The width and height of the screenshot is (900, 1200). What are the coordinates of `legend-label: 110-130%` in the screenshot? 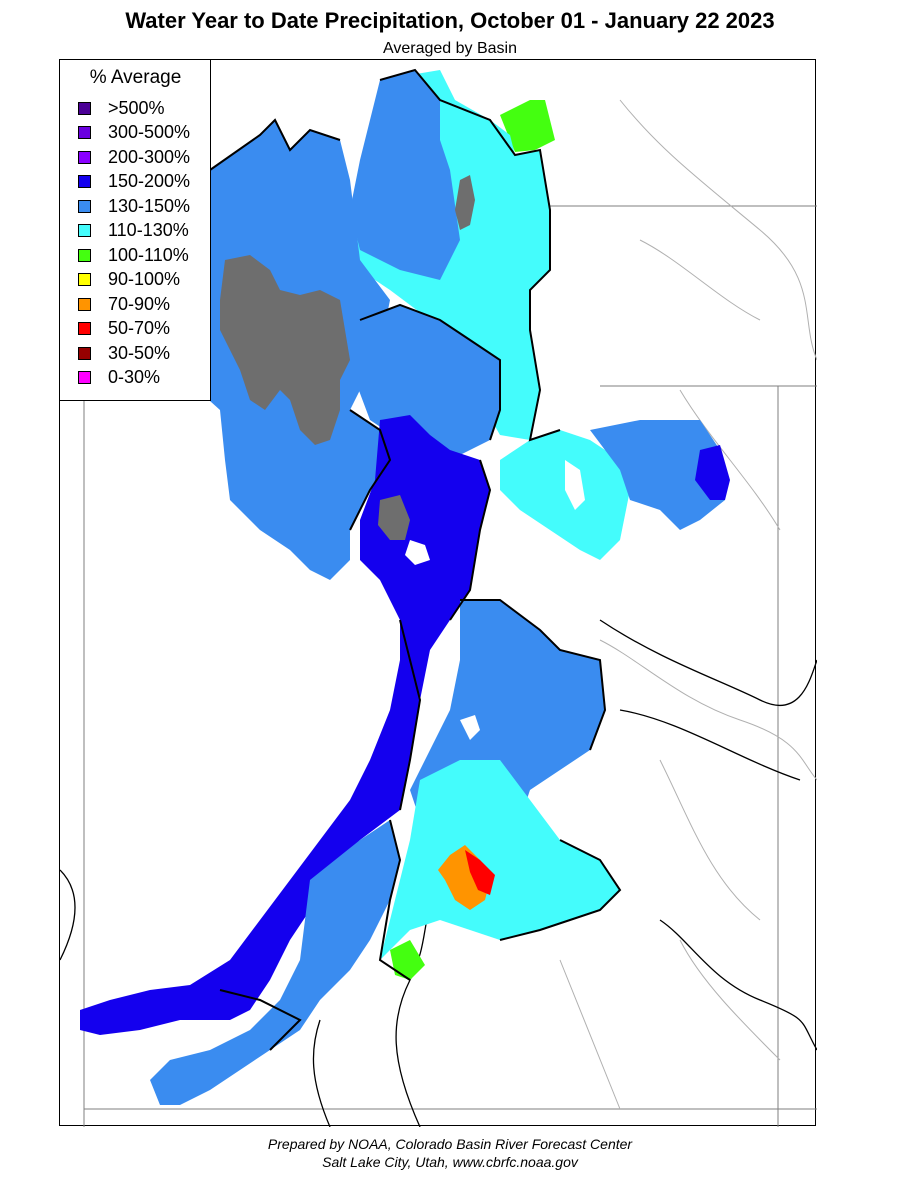 It's located at (148, 230).